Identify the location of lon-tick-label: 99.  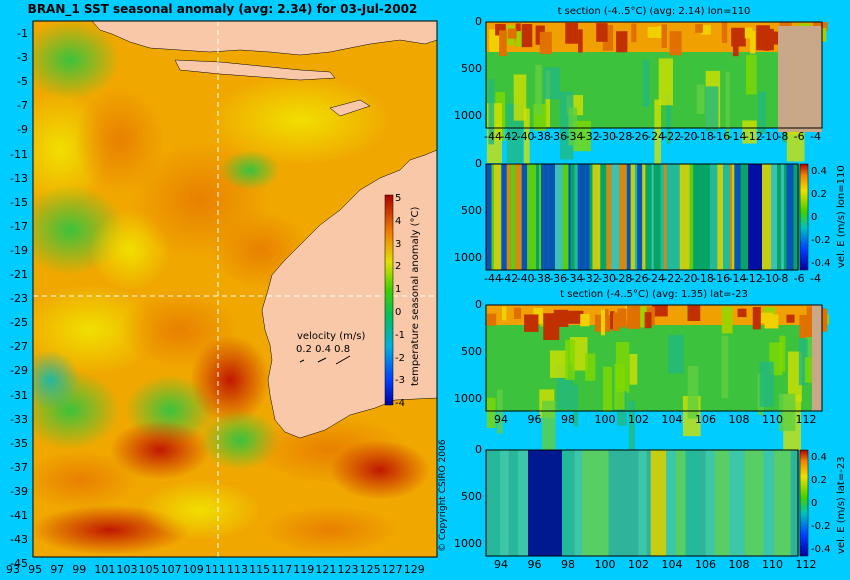
(79, 569).